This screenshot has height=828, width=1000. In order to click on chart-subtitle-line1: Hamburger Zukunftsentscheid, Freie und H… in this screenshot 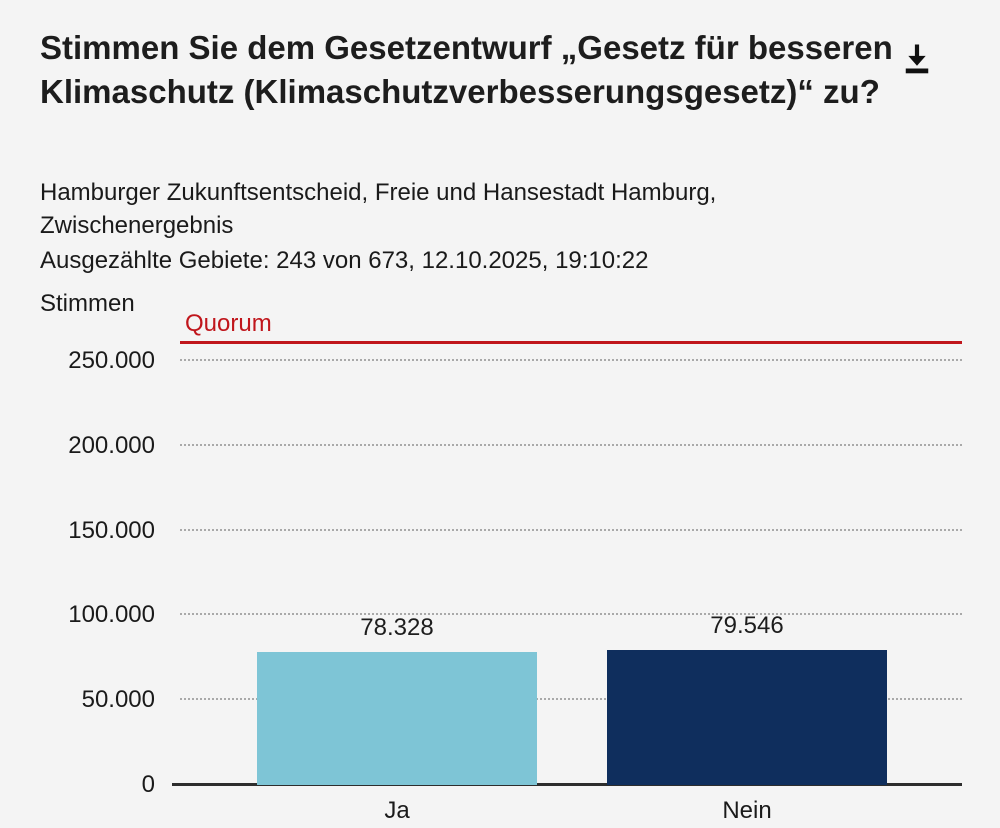, I will do `click(378, 192)`.